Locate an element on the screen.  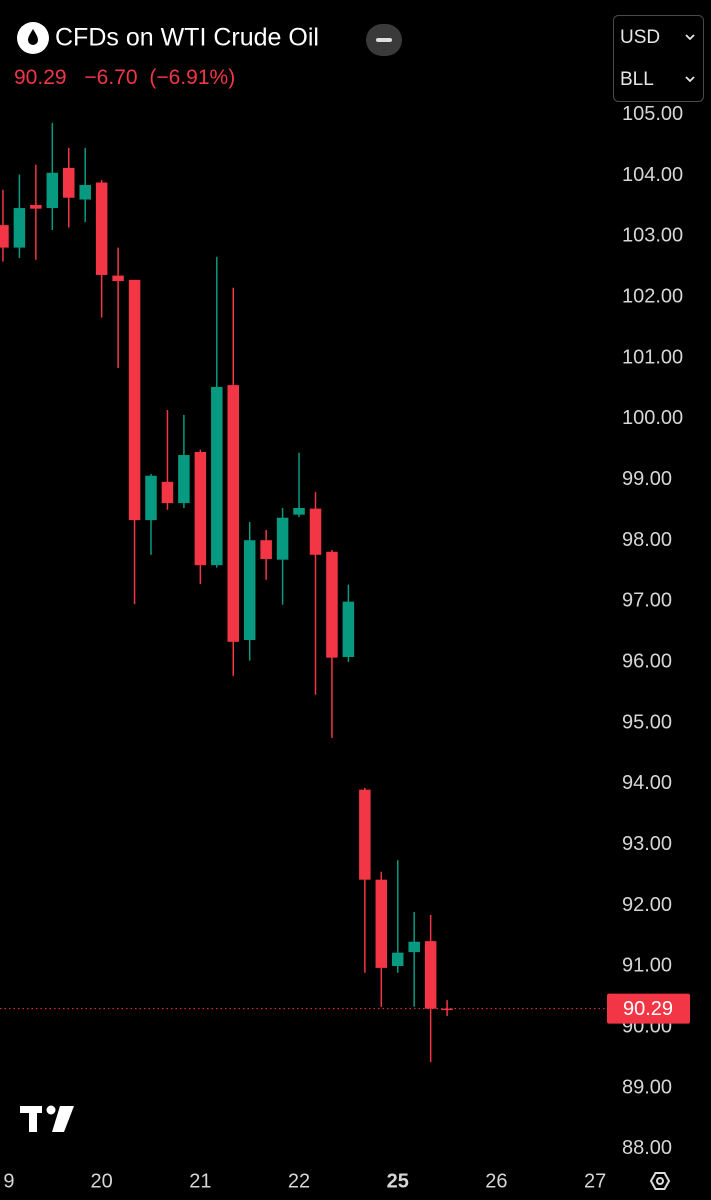
chart-title: CFDs on WTI Crude Oil is located at coordinates (187, 38).